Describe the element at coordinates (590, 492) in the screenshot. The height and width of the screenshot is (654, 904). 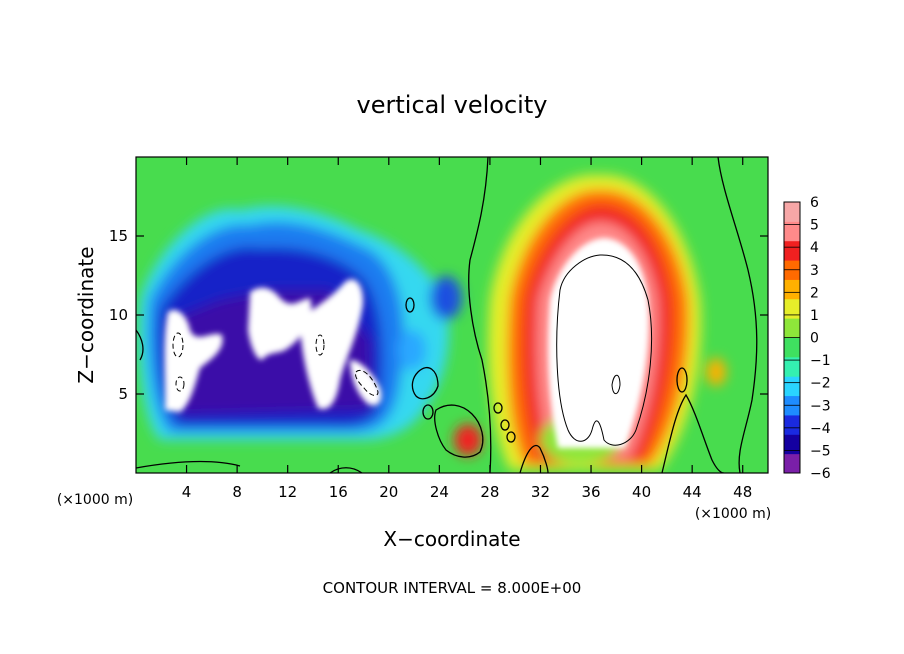
I see `x-tick-label: 36` at that location.